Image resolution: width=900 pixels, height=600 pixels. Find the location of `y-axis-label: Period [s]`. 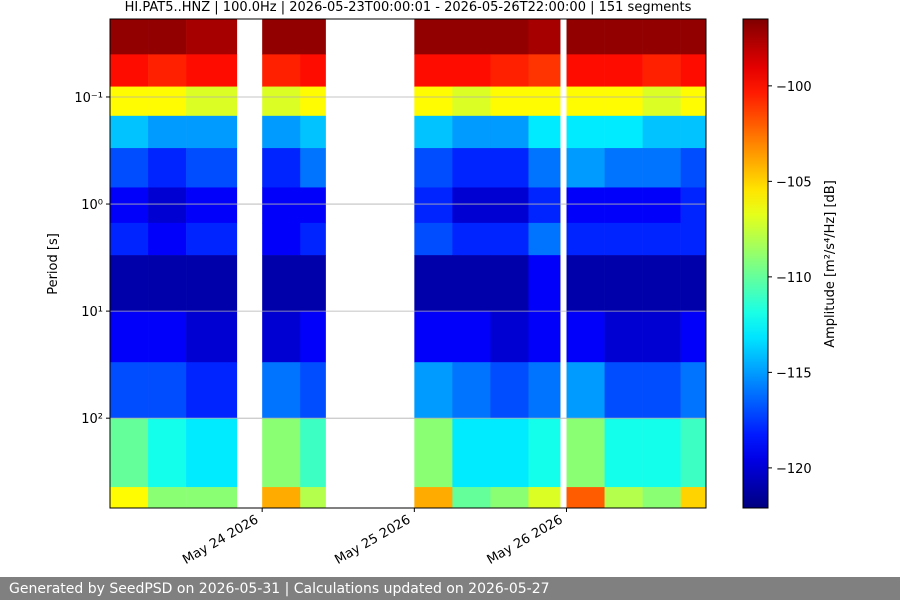

y-axis-label: Period [s] is located at coordinates (53, 264).